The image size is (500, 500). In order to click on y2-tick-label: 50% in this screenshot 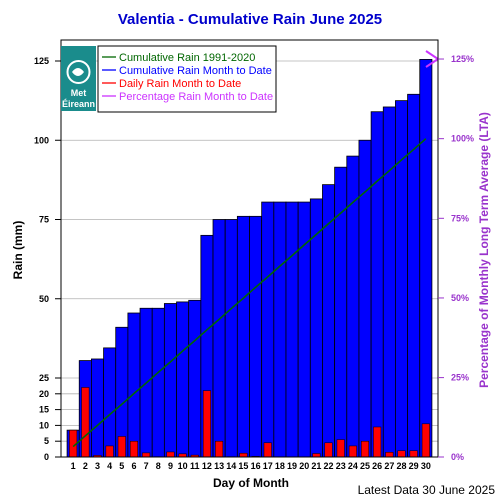, I will do `click(460, 298)`.